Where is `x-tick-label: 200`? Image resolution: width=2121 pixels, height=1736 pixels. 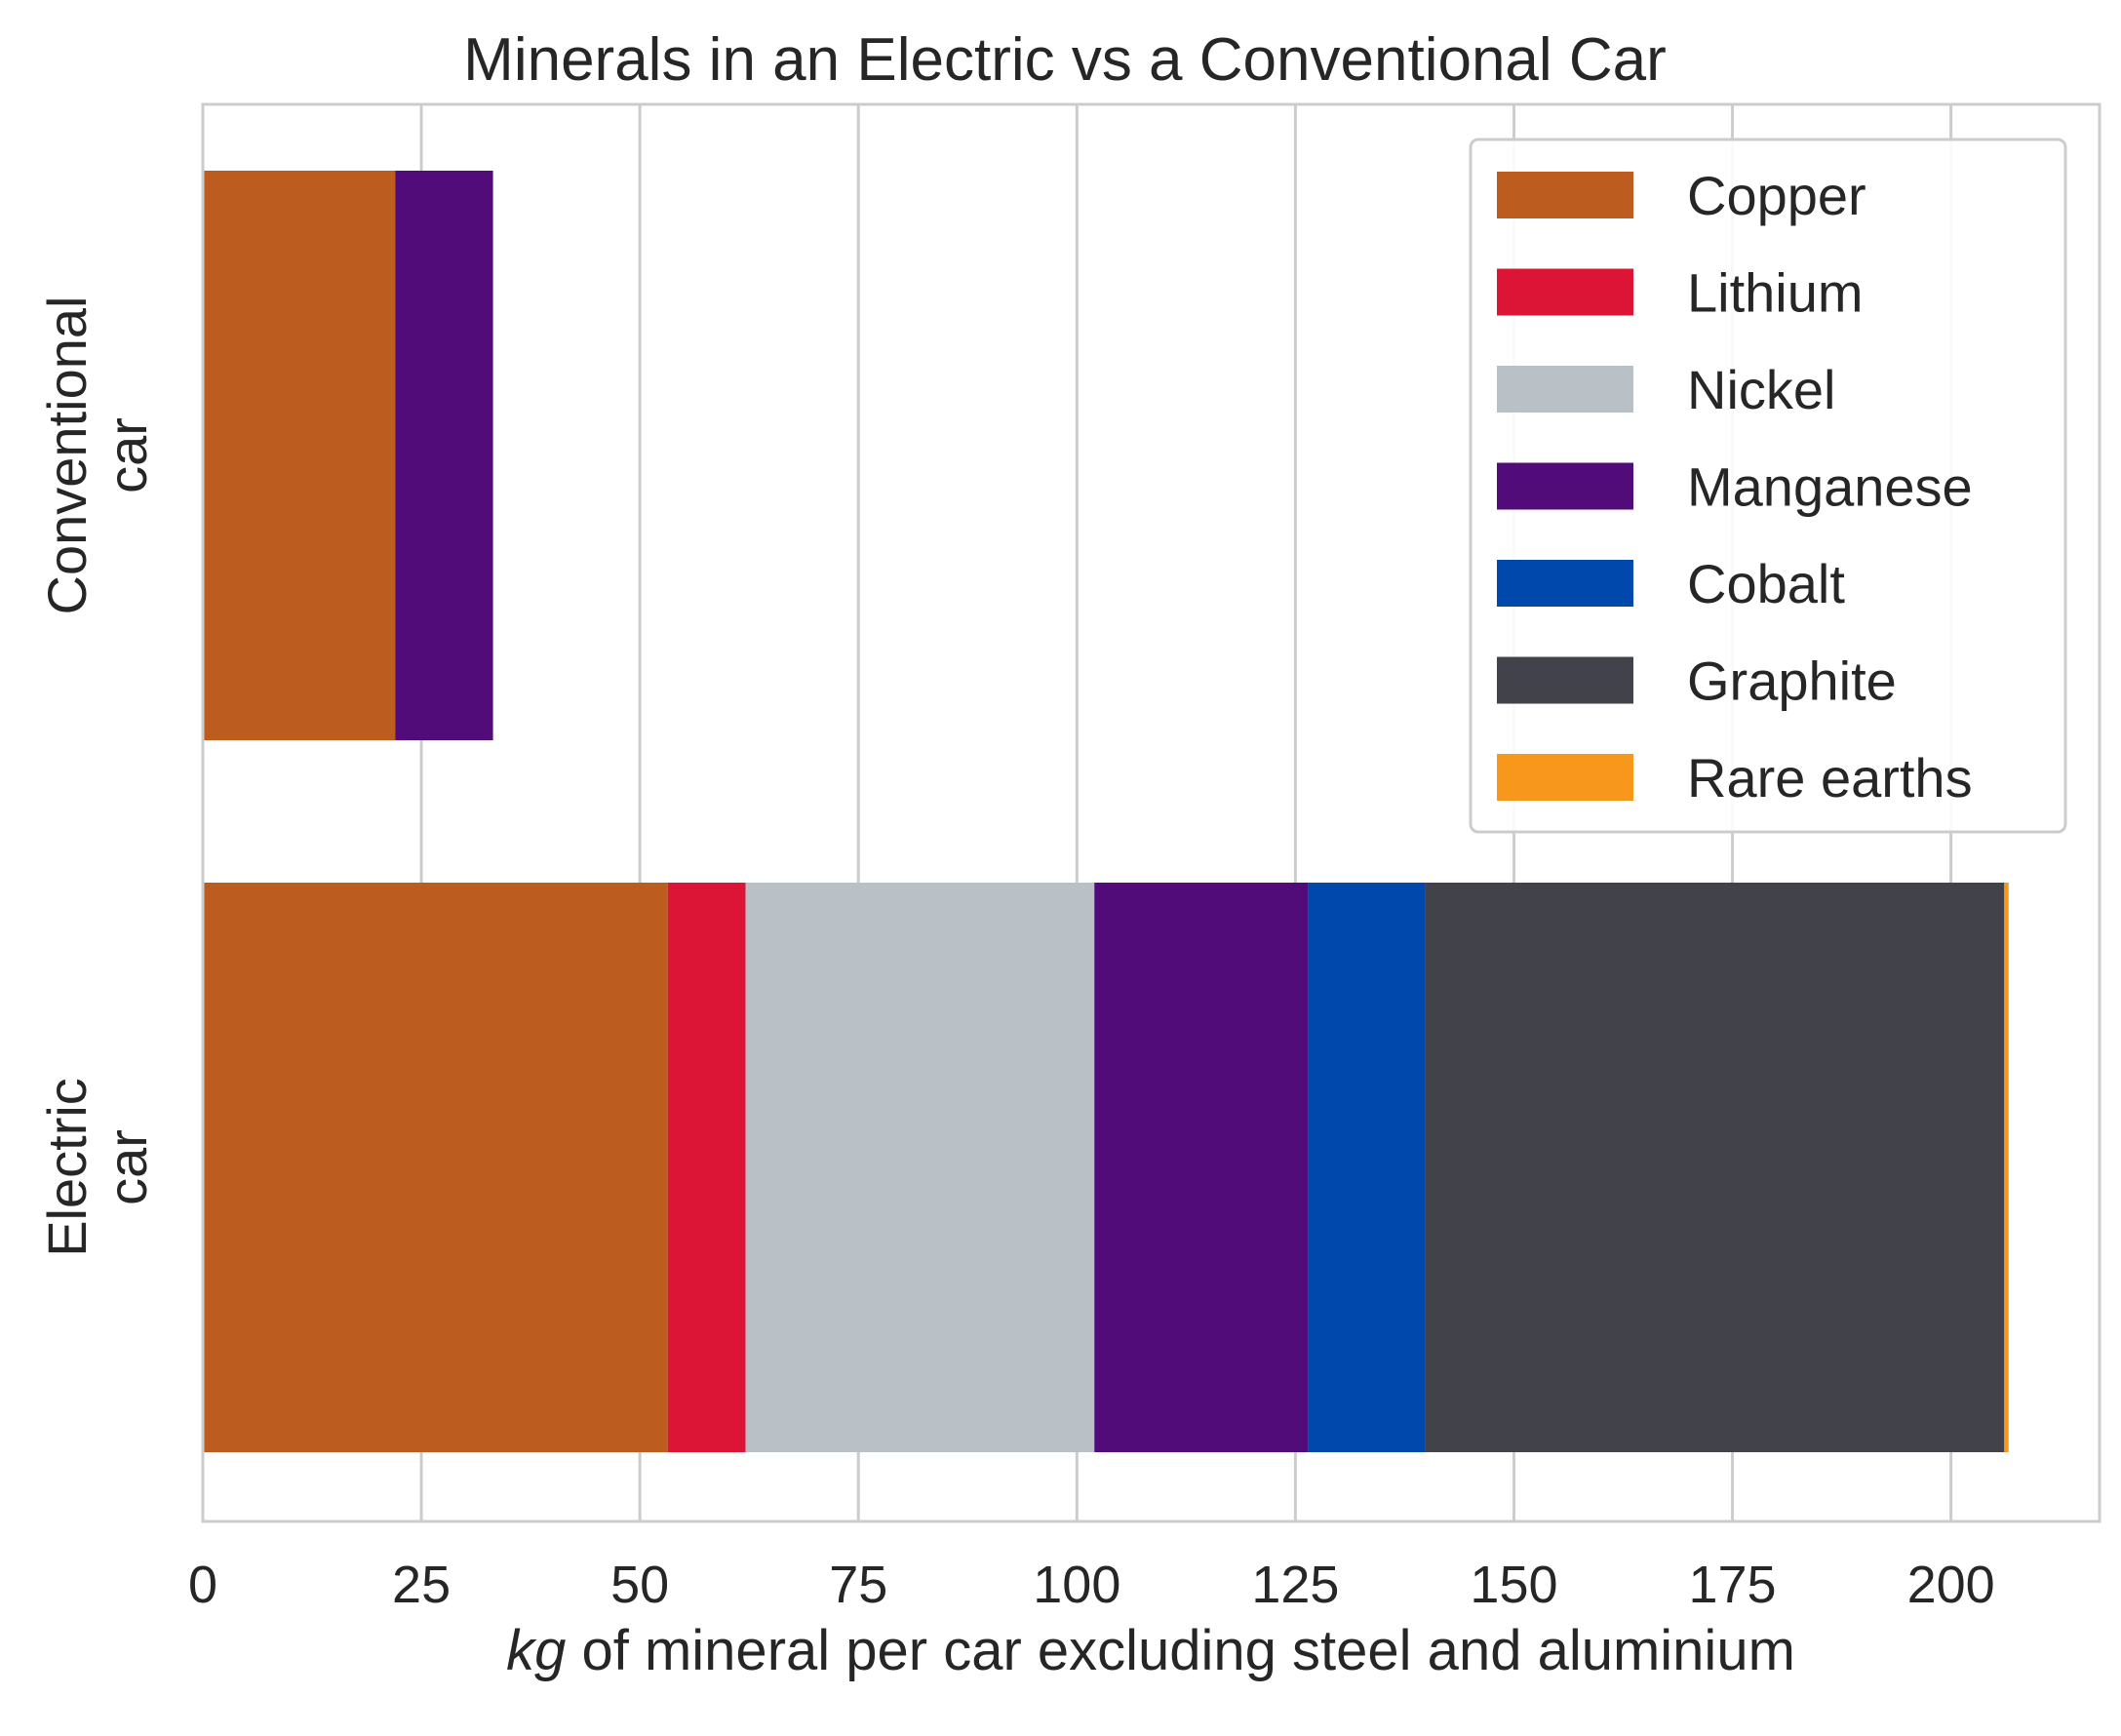
x-tick-label: 200 is located at coordinates (1951, 1585).